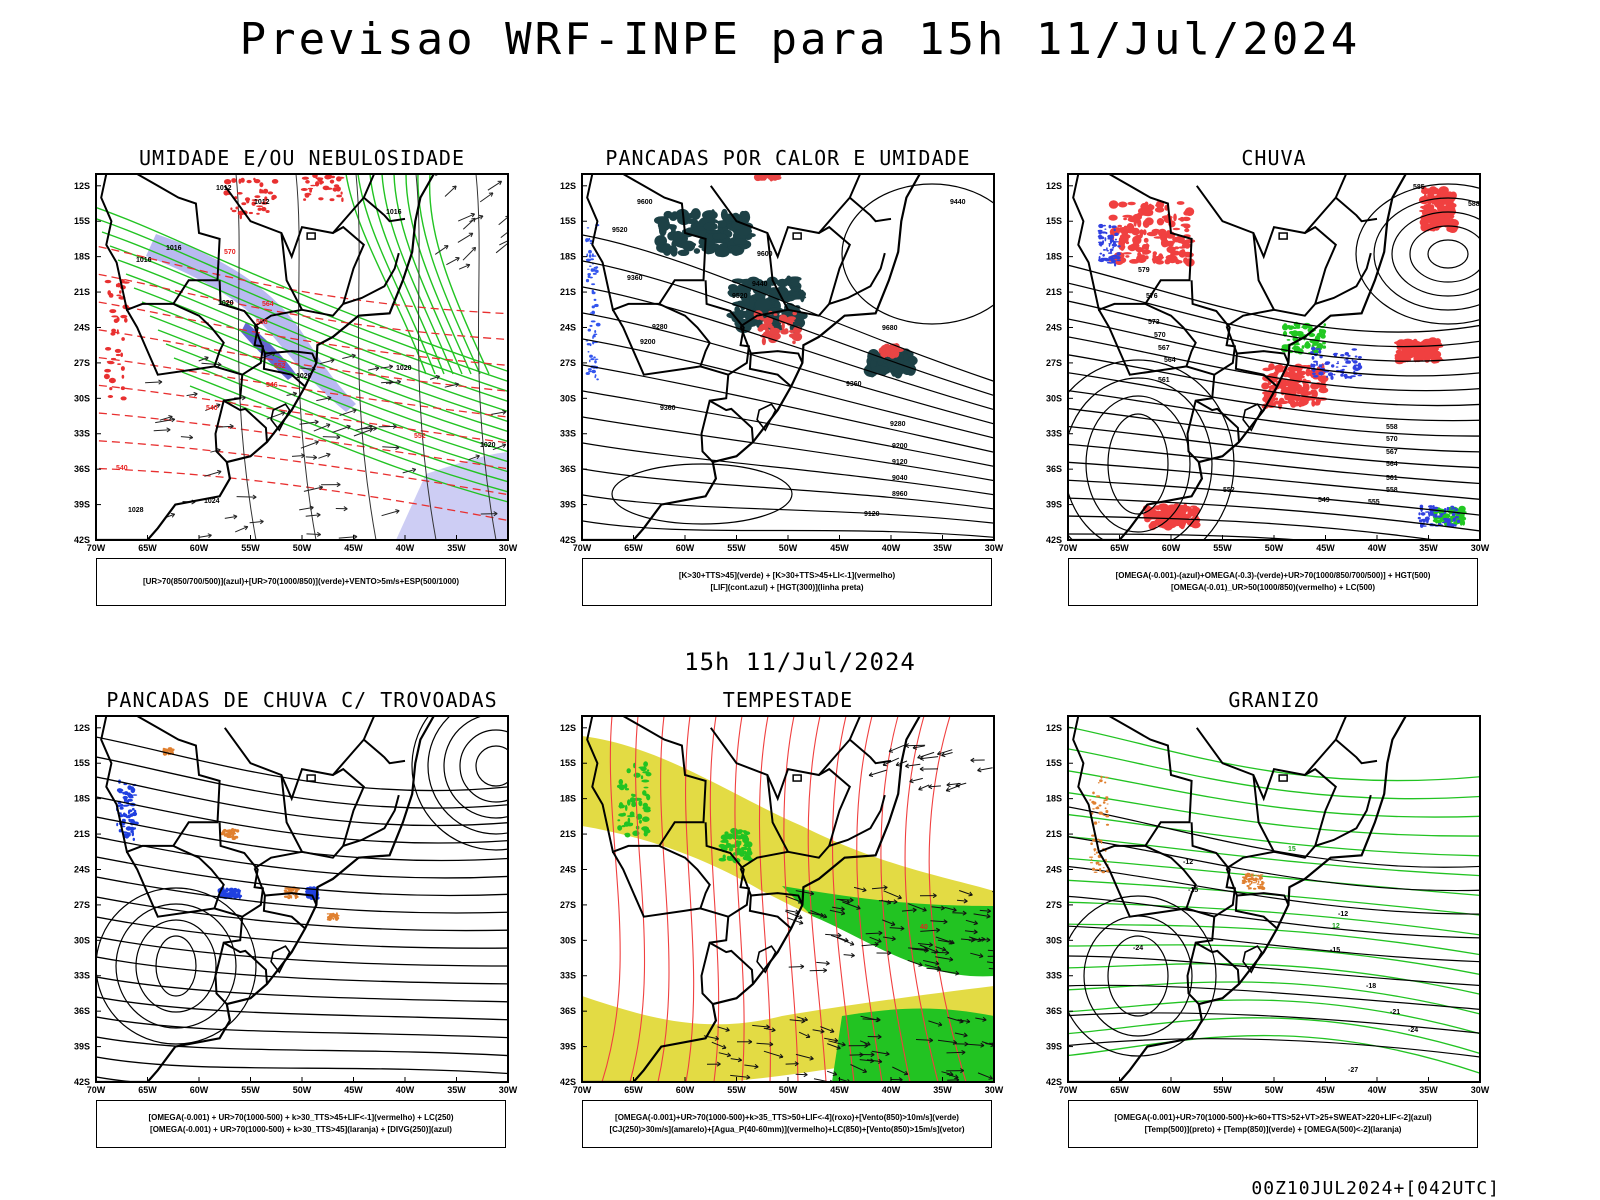 This screenshot has width=1600, height=1200. What do you see at coordinates (1152, 296) in the screenshot?
I see `contour-label: 576` at bounding box center [1152, 296].